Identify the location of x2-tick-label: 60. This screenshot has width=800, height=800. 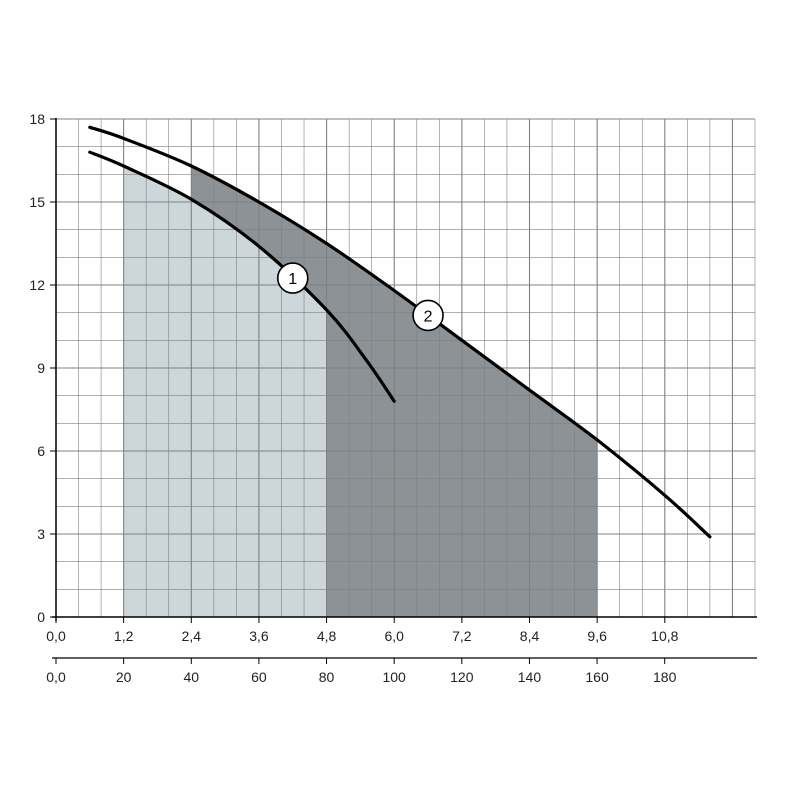
(259, 677).